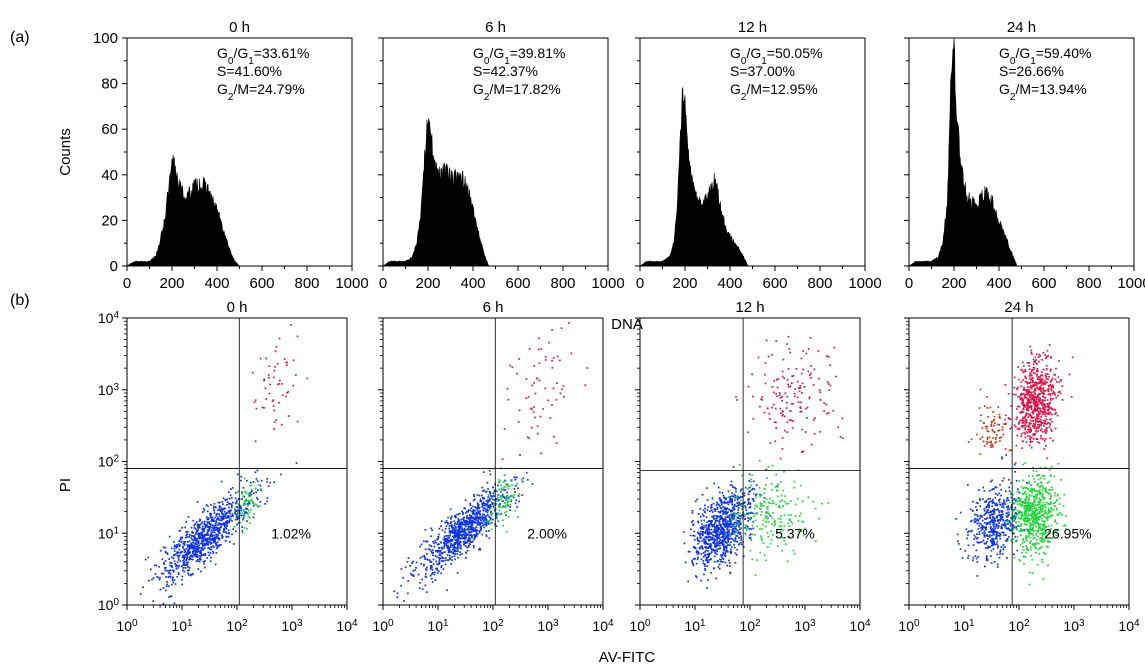  Describe the element at coordinates (263, 56) in the screenshot. I see `phase-annotation: G0/G1=33.61%` at that location.